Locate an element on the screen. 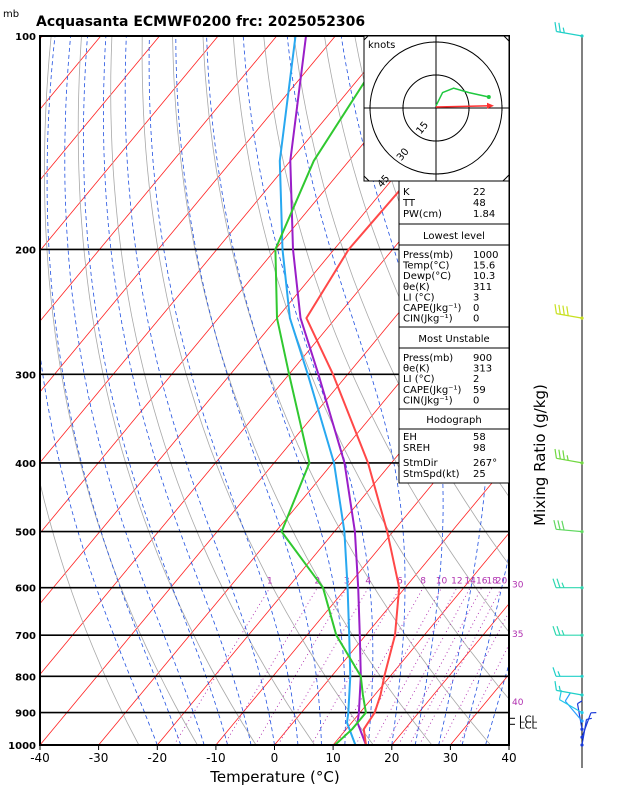 The width and height of the screenshot is (618, 800). pressure-unit-label: mb is located at coordinates (11, 14).